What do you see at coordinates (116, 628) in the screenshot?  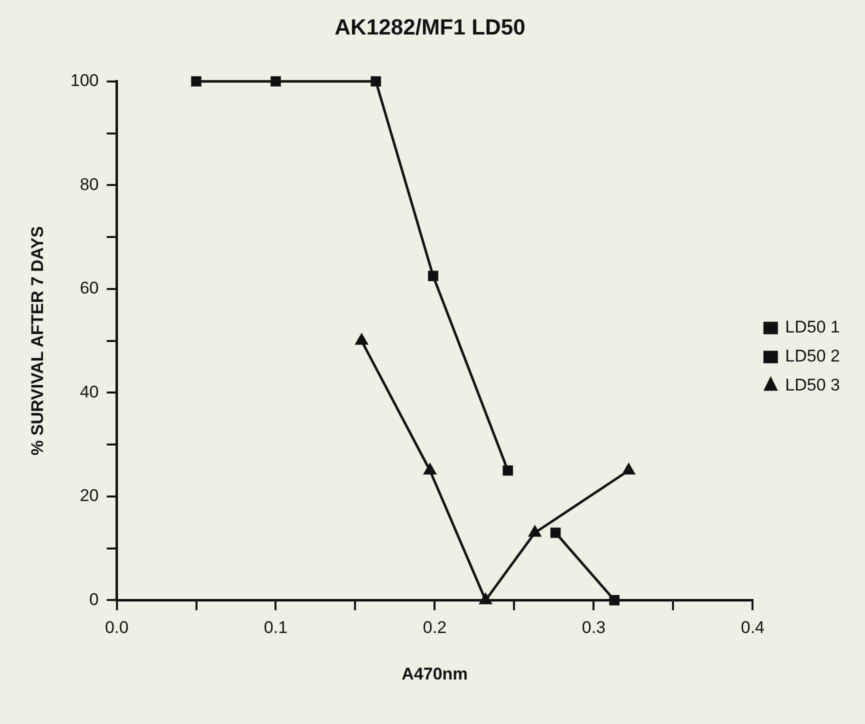 I see `x-tick-label: 0.0` at bounding box center [116, 628].